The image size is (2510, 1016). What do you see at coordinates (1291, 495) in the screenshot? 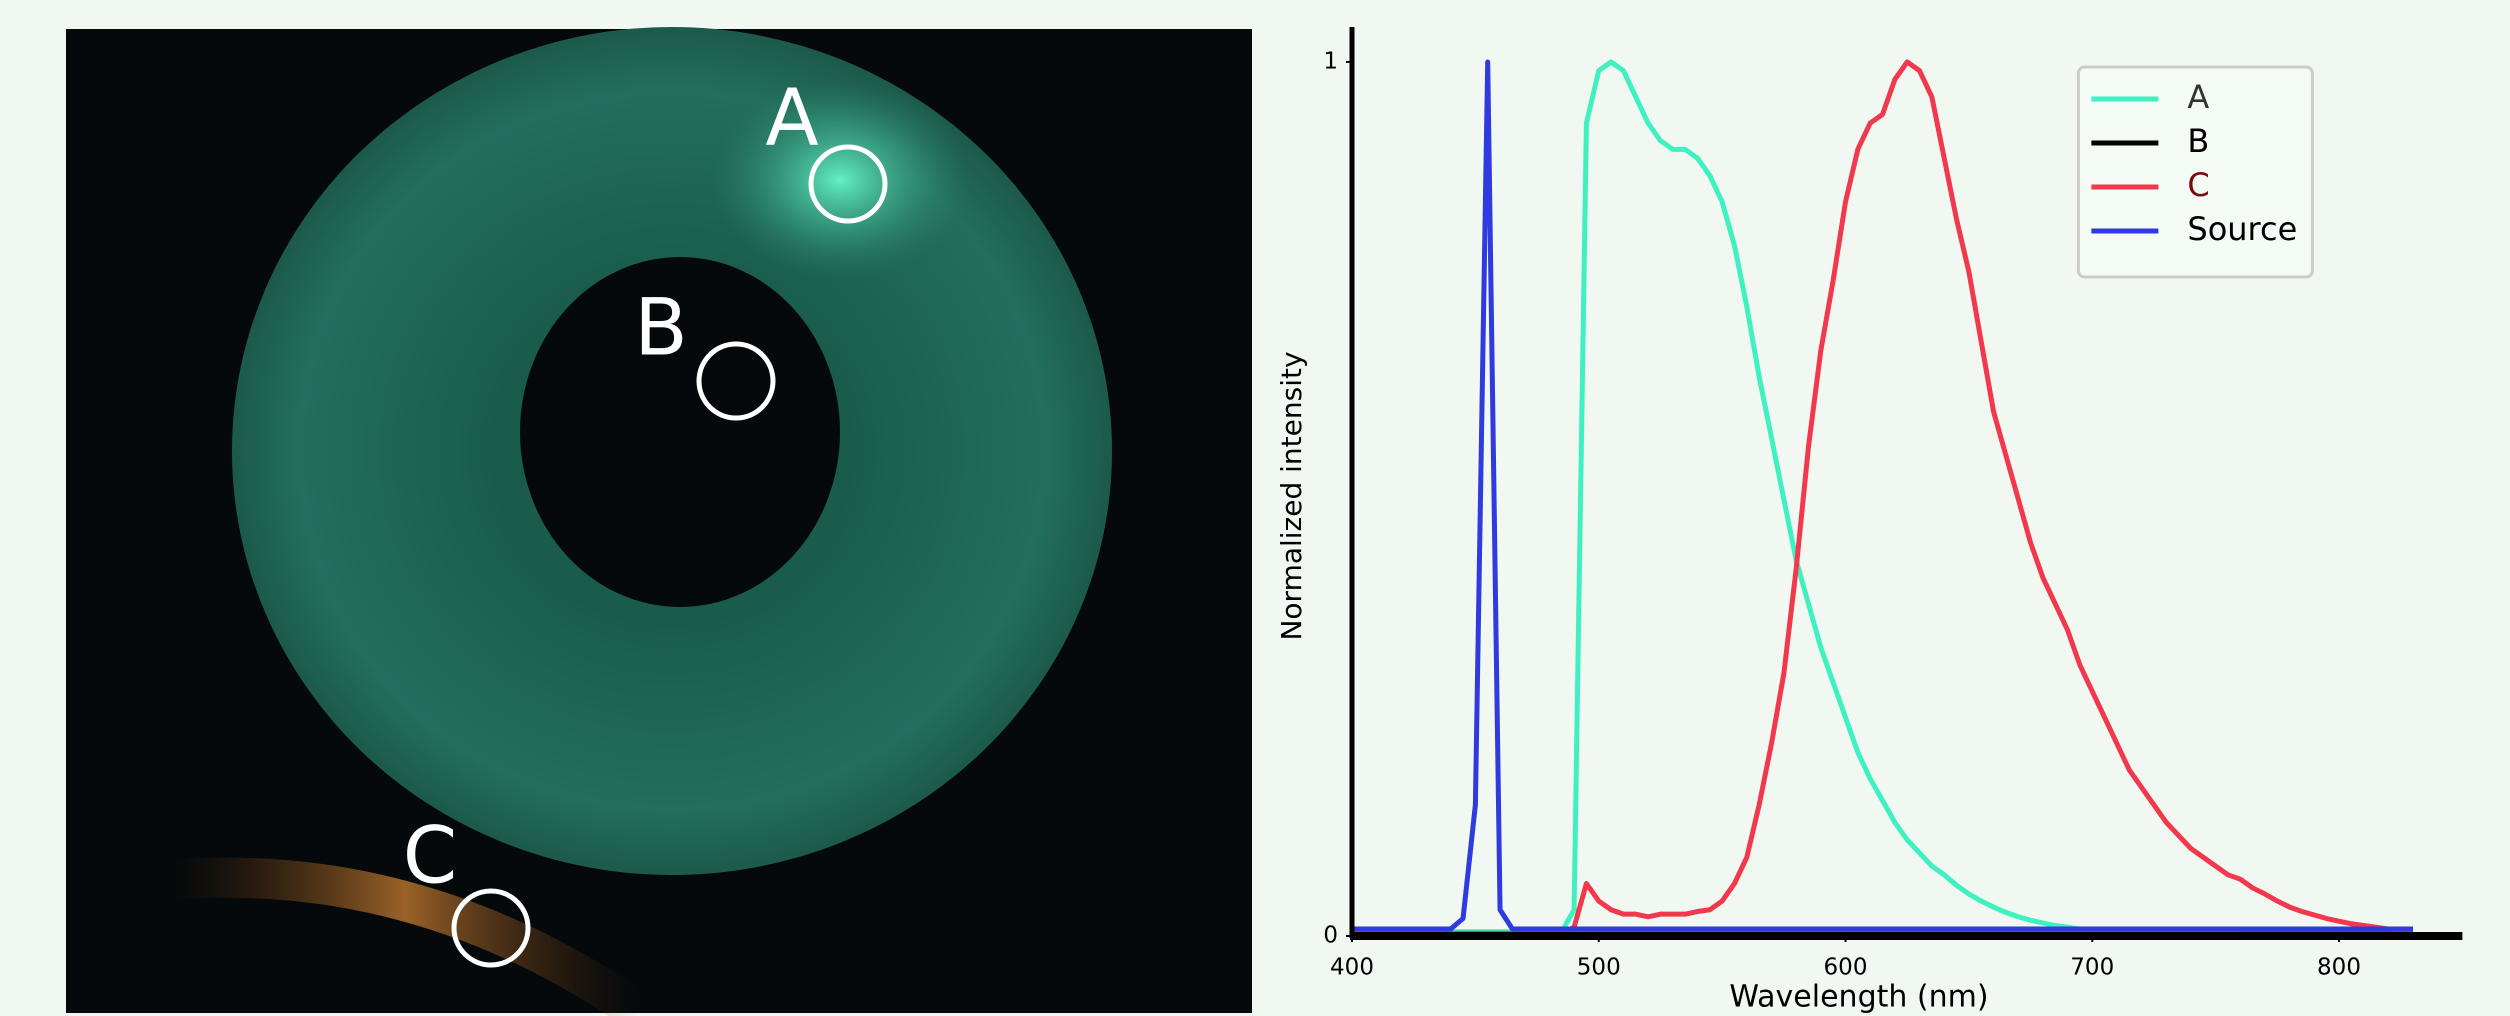
I see `y-axis-label: Normalized intensity` at bounding box center [1291, 495].